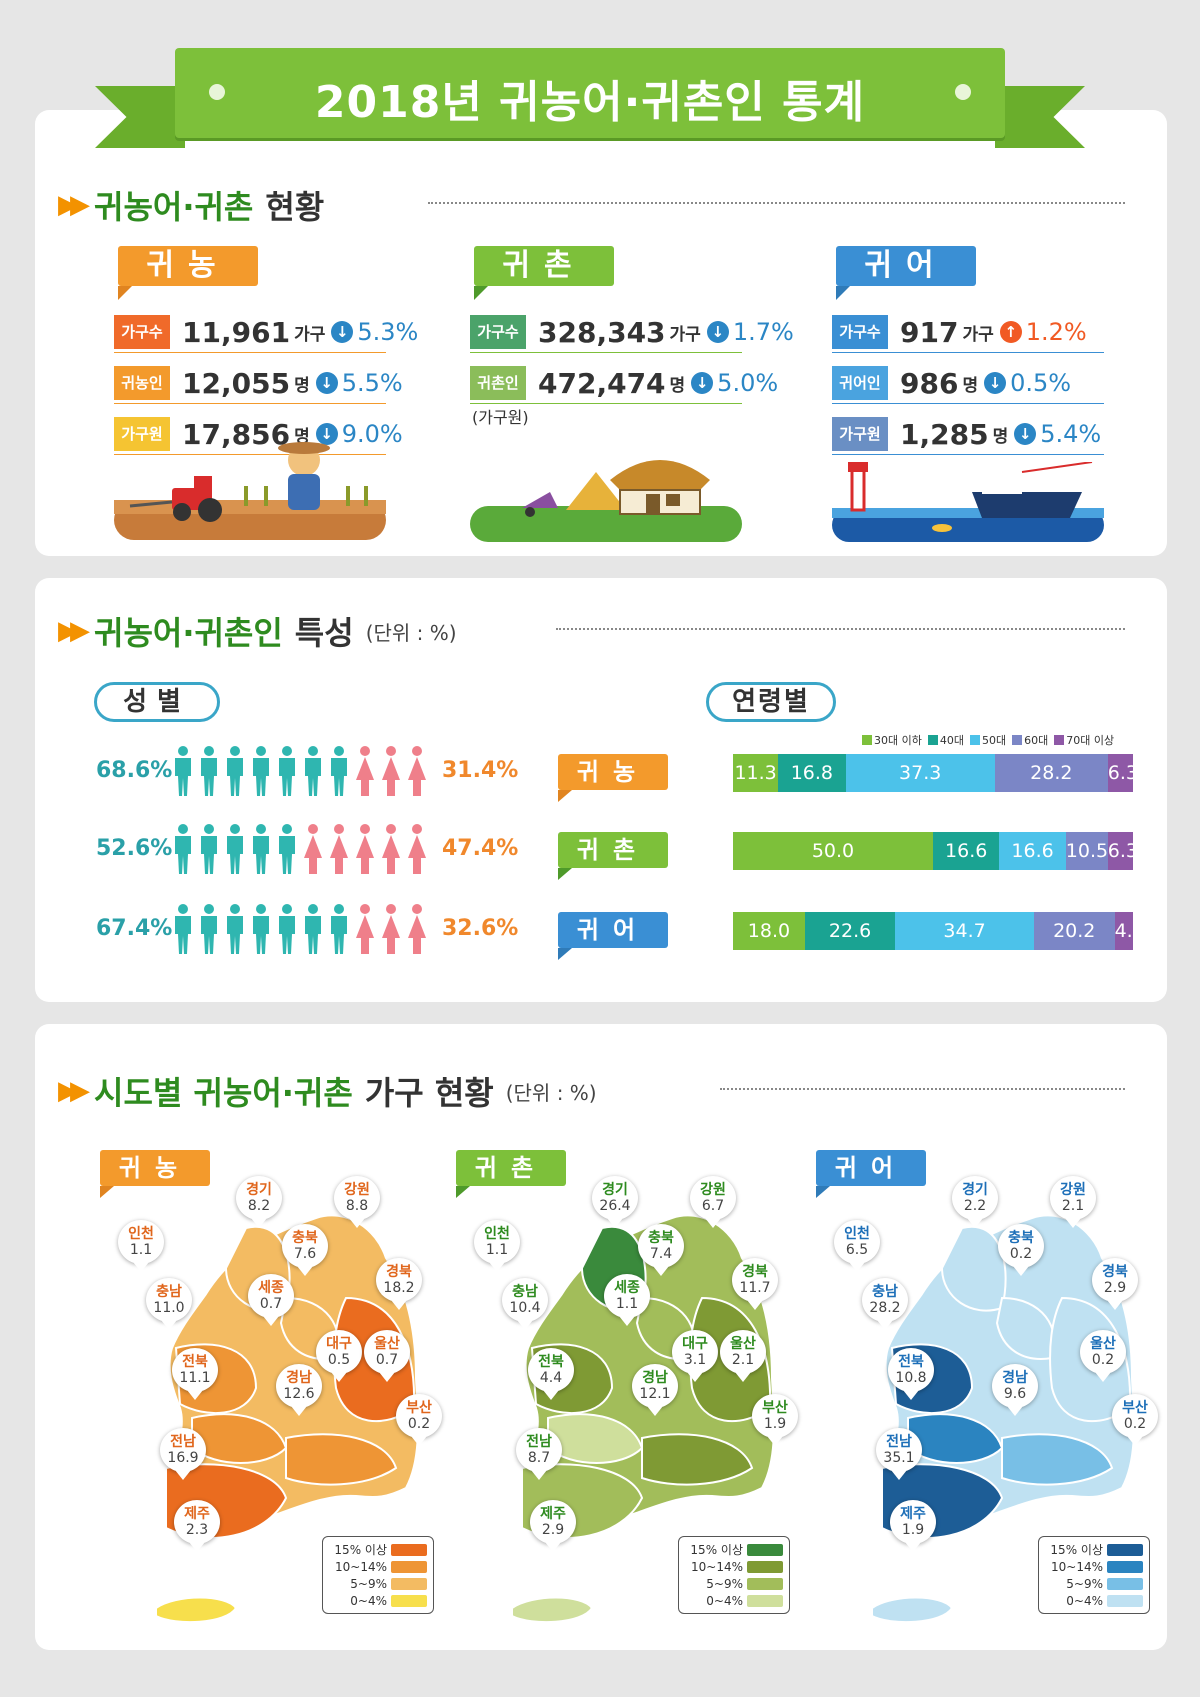 The image size is (1200, 1697). Describe the element at coordinates (195, 1362) in the screenshot. I see `region-name: 전북` at that location.